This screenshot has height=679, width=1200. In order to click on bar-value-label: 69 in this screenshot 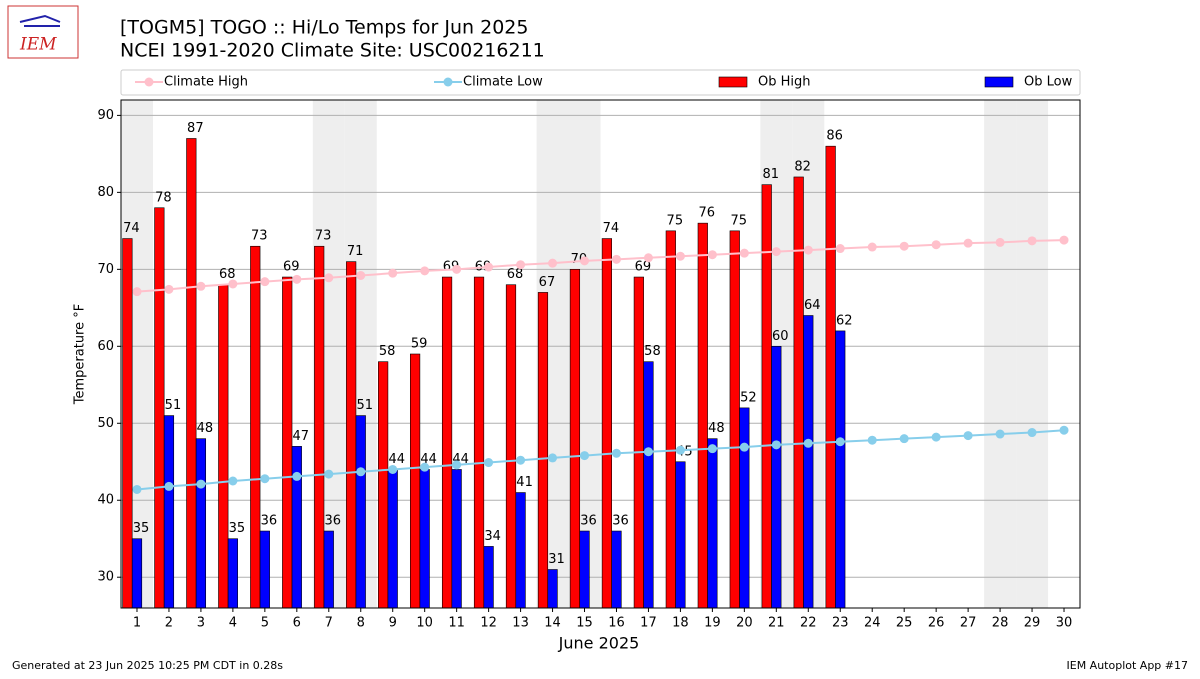, I will do `click(291, 267)`.